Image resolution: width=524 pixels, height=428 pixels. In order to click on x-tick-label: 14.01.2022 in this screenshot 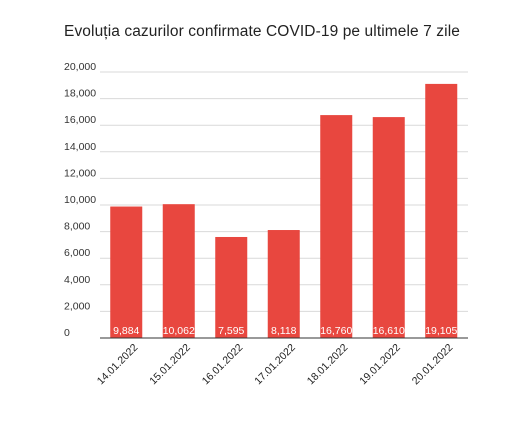, I will do `click(118, 365)`.